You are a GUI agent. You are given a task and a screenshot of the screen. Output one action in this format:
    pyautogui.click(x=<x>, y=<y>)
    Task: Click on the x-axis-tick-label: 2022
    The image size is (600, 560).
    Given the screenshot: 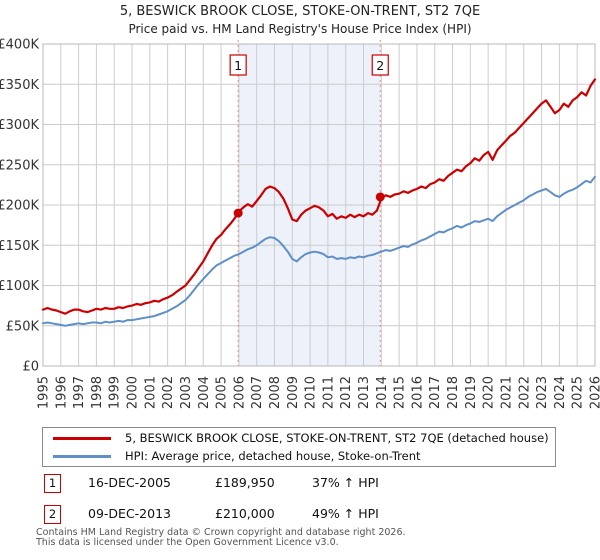 What is the action you would take?
    pyautogui.click(x=524, y=392)
    